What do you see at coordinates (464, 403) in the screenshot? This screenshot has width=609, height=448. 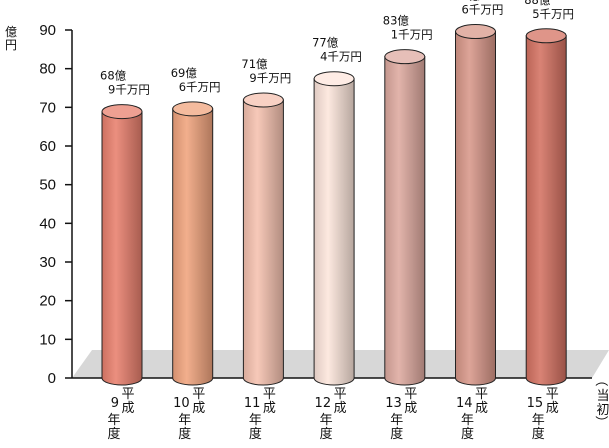 I see `category-number: 14` at bounding box center [464, 403].